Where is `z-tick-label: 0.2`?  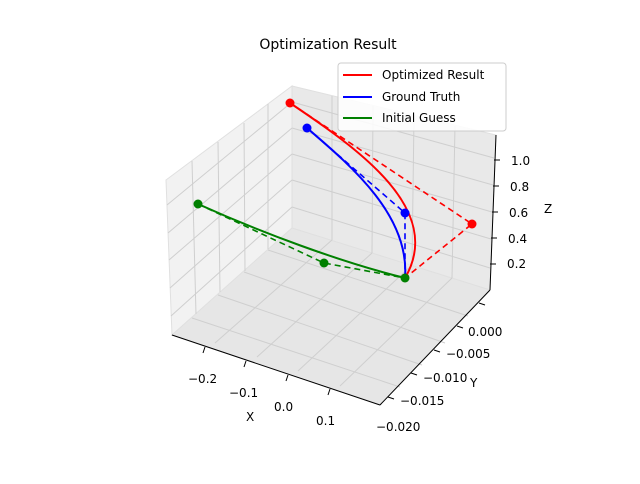
z-tick-label: 0.2 is located at coordinates (516, 264).